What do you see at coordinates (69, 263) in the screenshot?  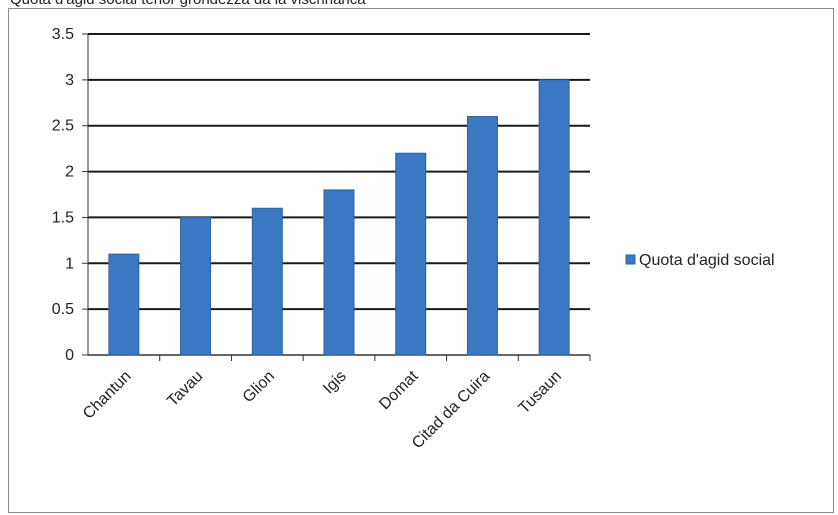 I see `y-tick-label: 1` at bounding box center [69, 263].